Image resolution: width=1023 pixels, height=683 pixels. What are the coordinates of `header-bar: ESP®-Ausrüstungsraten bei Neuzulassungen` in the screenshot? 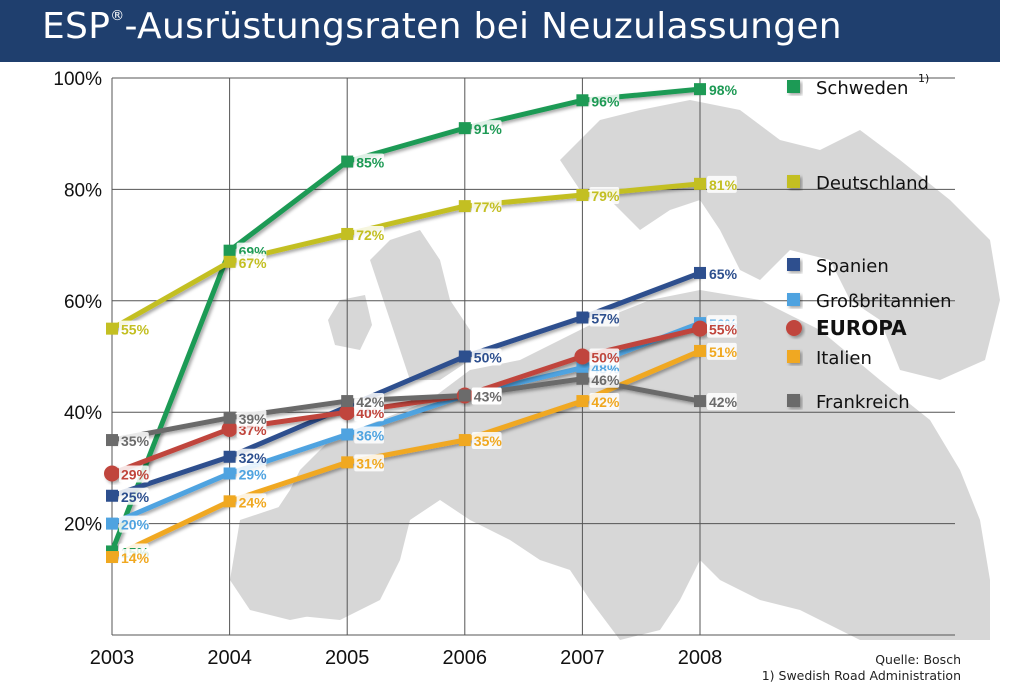 It's located at (500, 31).